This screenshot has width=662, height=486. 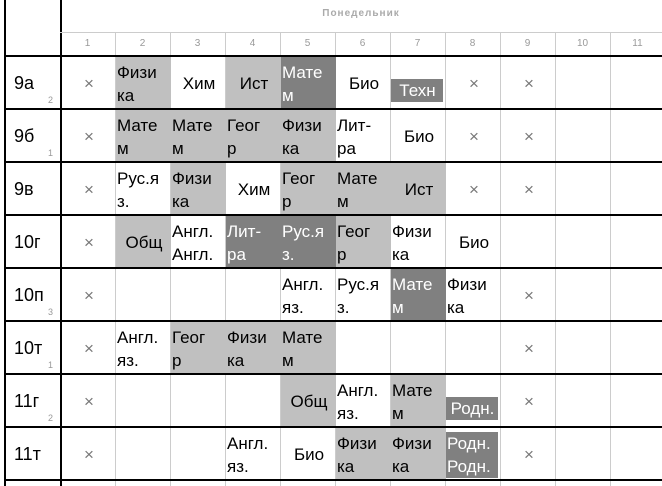 What do you see at coordinates (361, 13) in the screenshot?
I see `day-title: Понедельник` at bounding box center [361, 13].